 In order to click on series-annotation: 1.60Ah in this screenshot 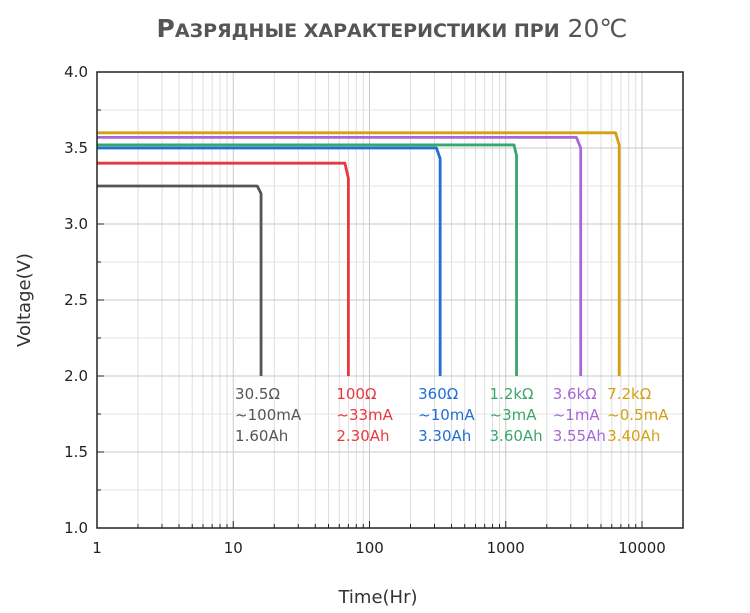, I will do `click(261, 436)`.